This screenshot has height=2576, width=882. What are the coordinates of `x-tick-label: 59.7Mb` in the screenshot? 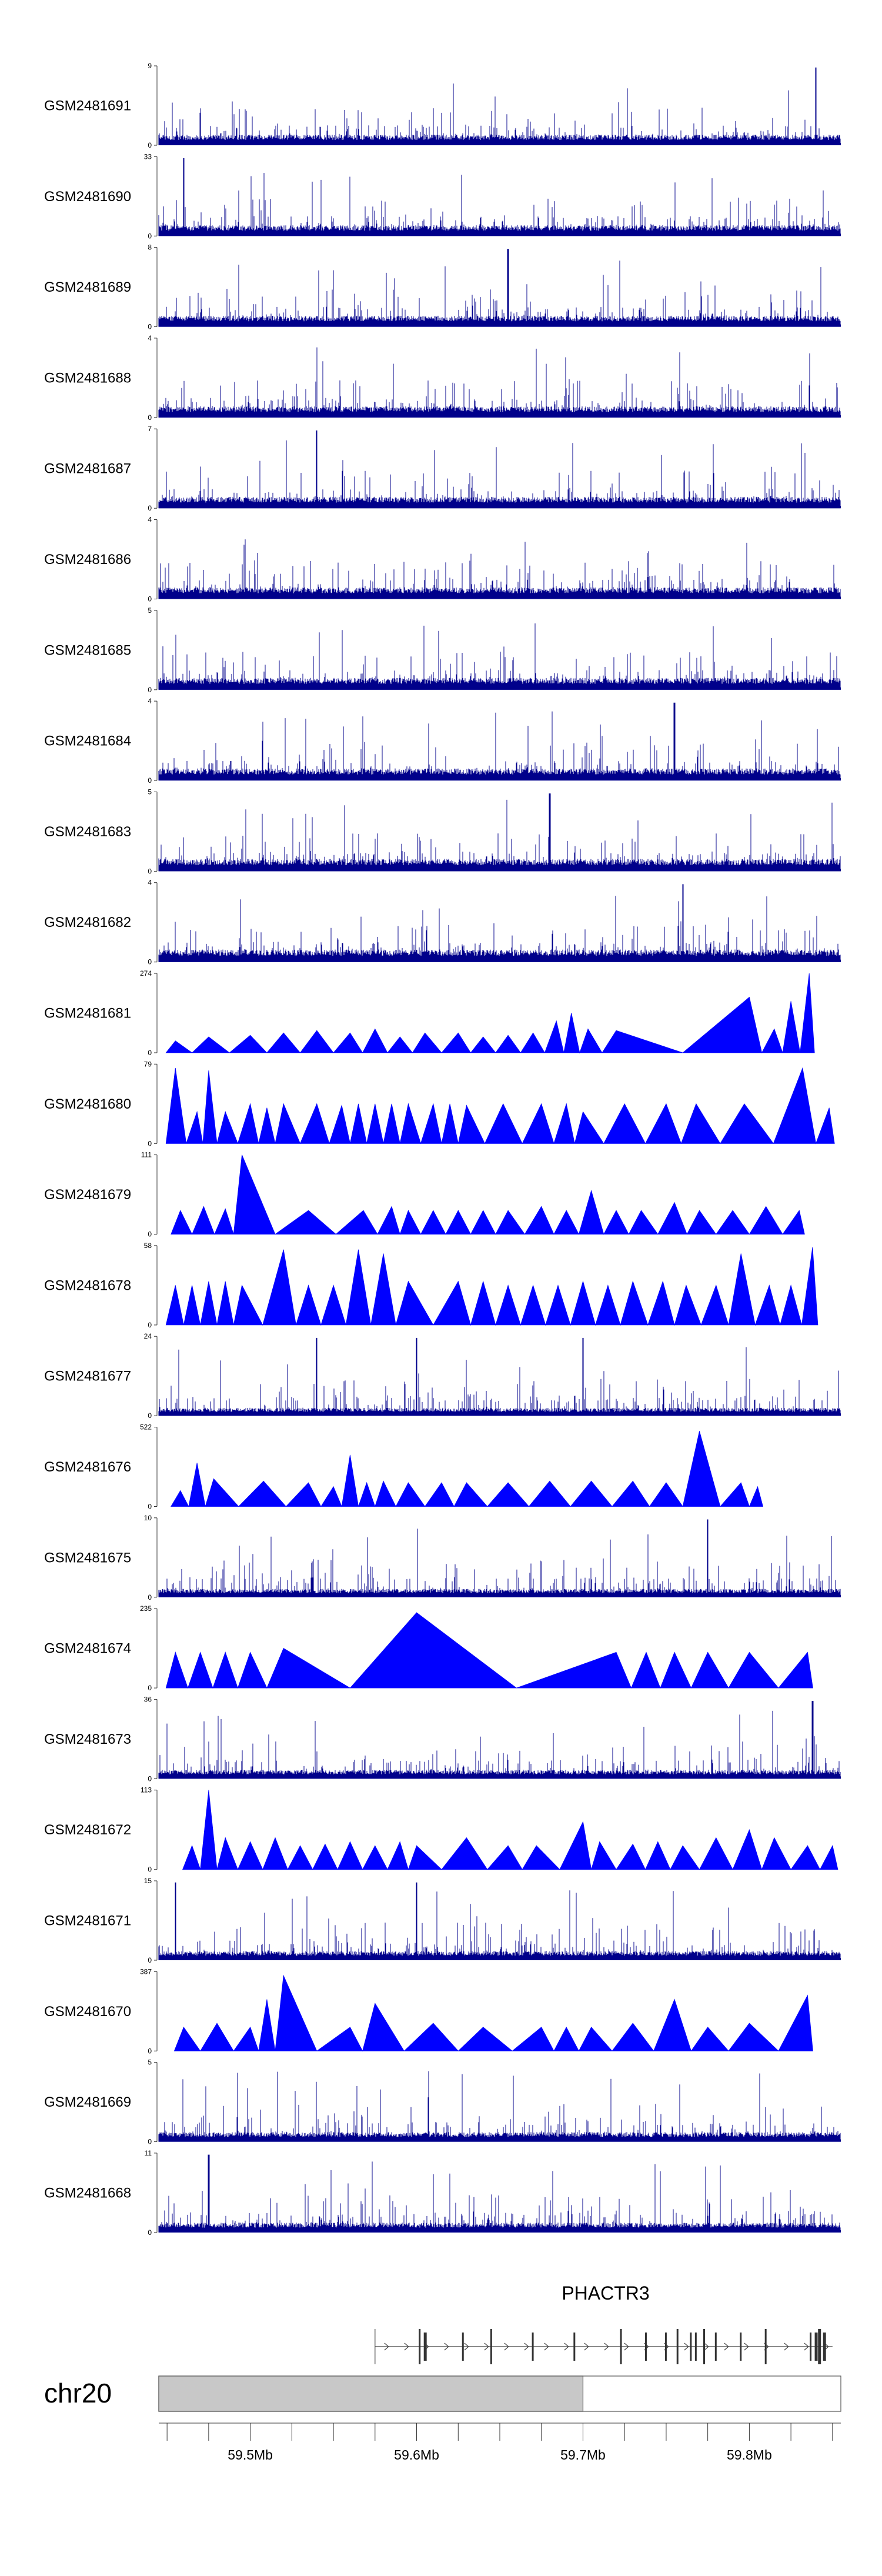 It's located at (583, 2454).